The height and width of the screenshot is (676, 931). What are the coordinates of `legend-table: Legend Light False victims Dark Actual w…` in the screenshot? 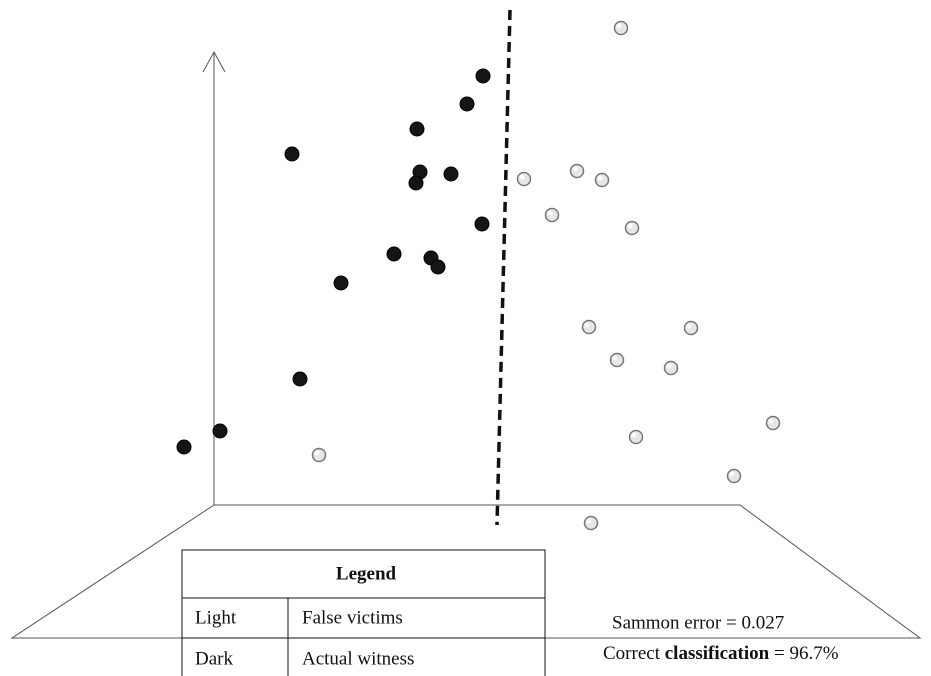 It's located at (363, 612).